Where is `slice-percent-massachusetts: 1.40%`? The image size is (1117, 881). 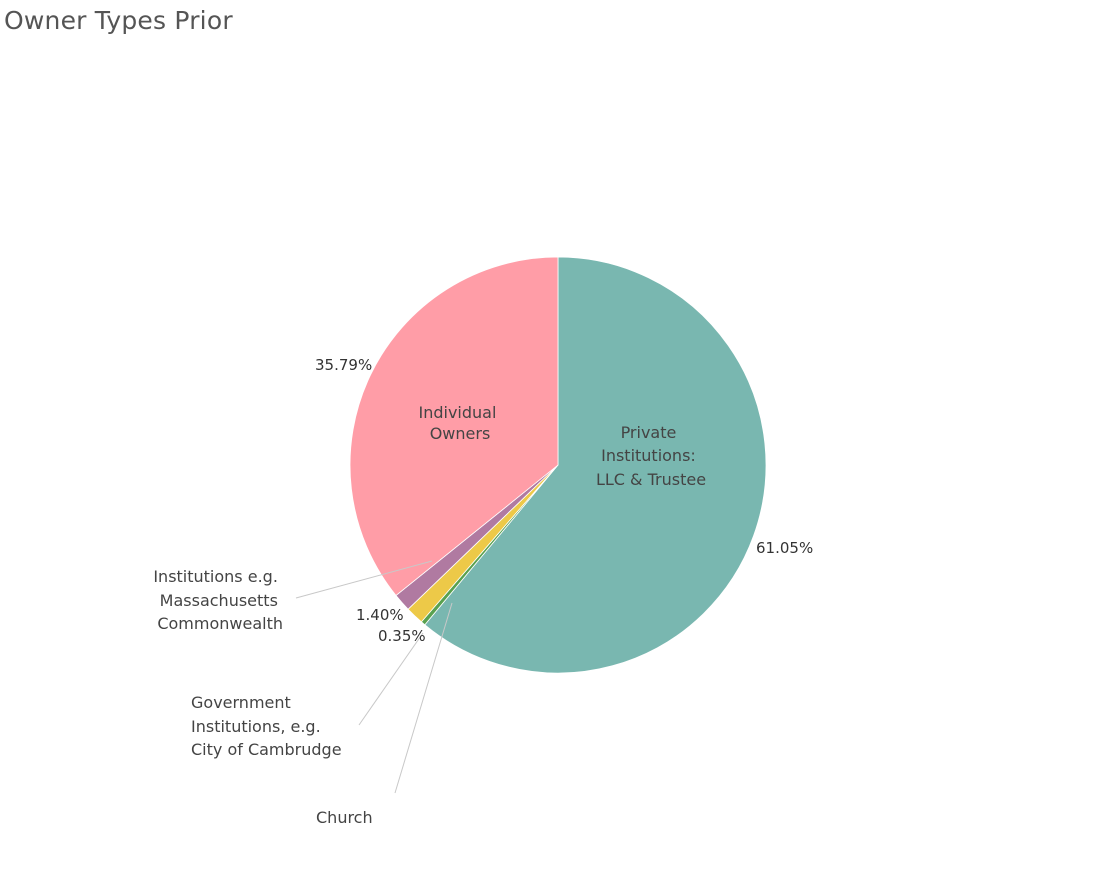
slice-percent-massachusetts: 1.40% is located at coordinates (380, 615).